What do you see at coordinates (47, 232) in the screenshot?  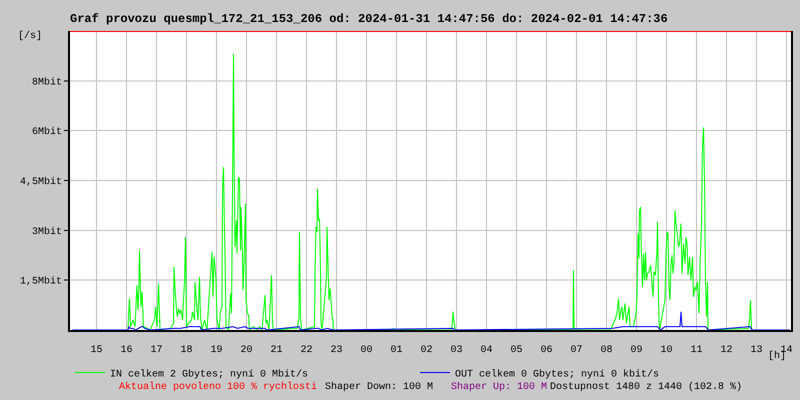 I see `y-tick-label: 3Mbit` at bounding box center [47, 232].